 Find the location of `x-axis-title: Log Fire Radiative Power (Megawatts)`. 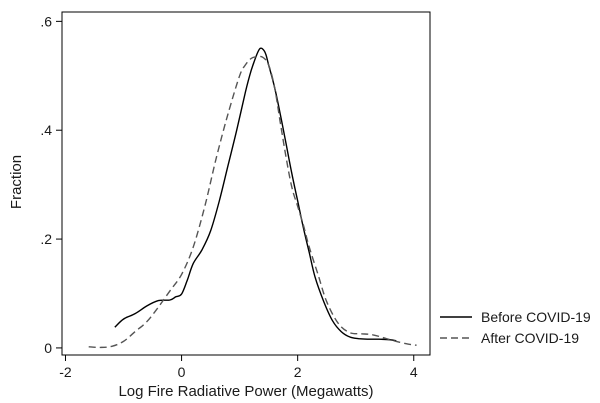

x-axis-title: Log Fire Radiative Power (Megawatts) is located at coordinates (245, 391).